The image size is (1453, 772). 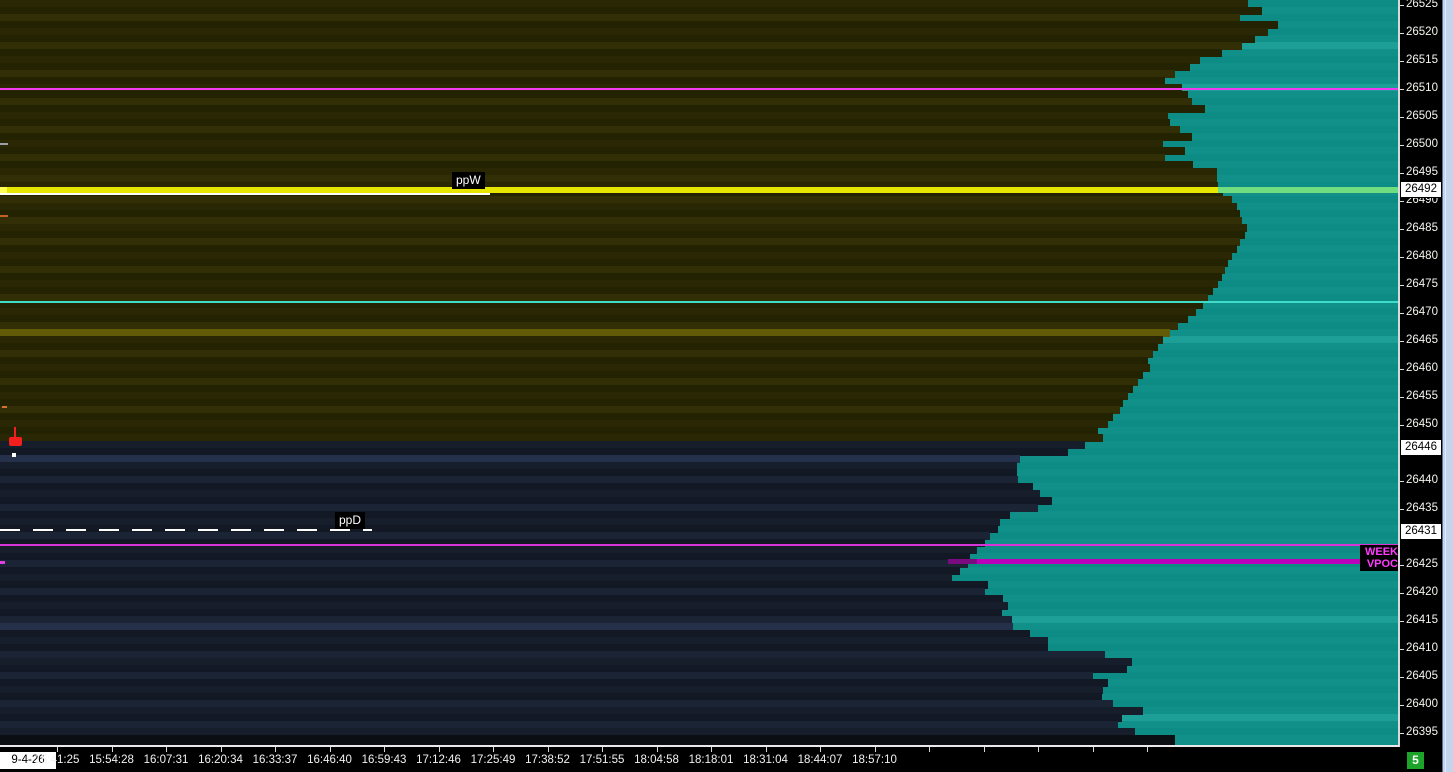 I want to click on time-axis-label: 18:04:58, so click(x=656, y=760).